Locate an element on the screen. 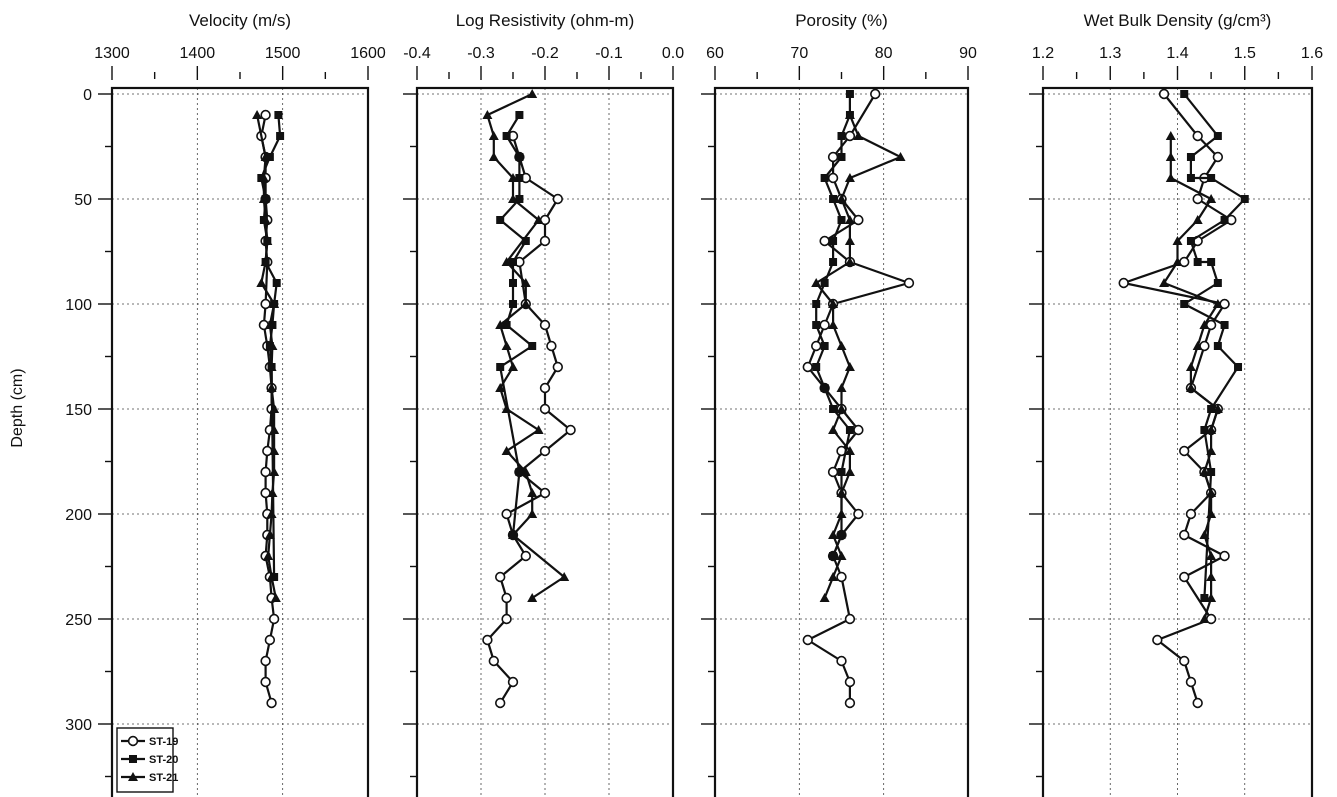 This screenshot has width=1337, height=797. y-tick-label: 200 is located at coordinates (78, 515).